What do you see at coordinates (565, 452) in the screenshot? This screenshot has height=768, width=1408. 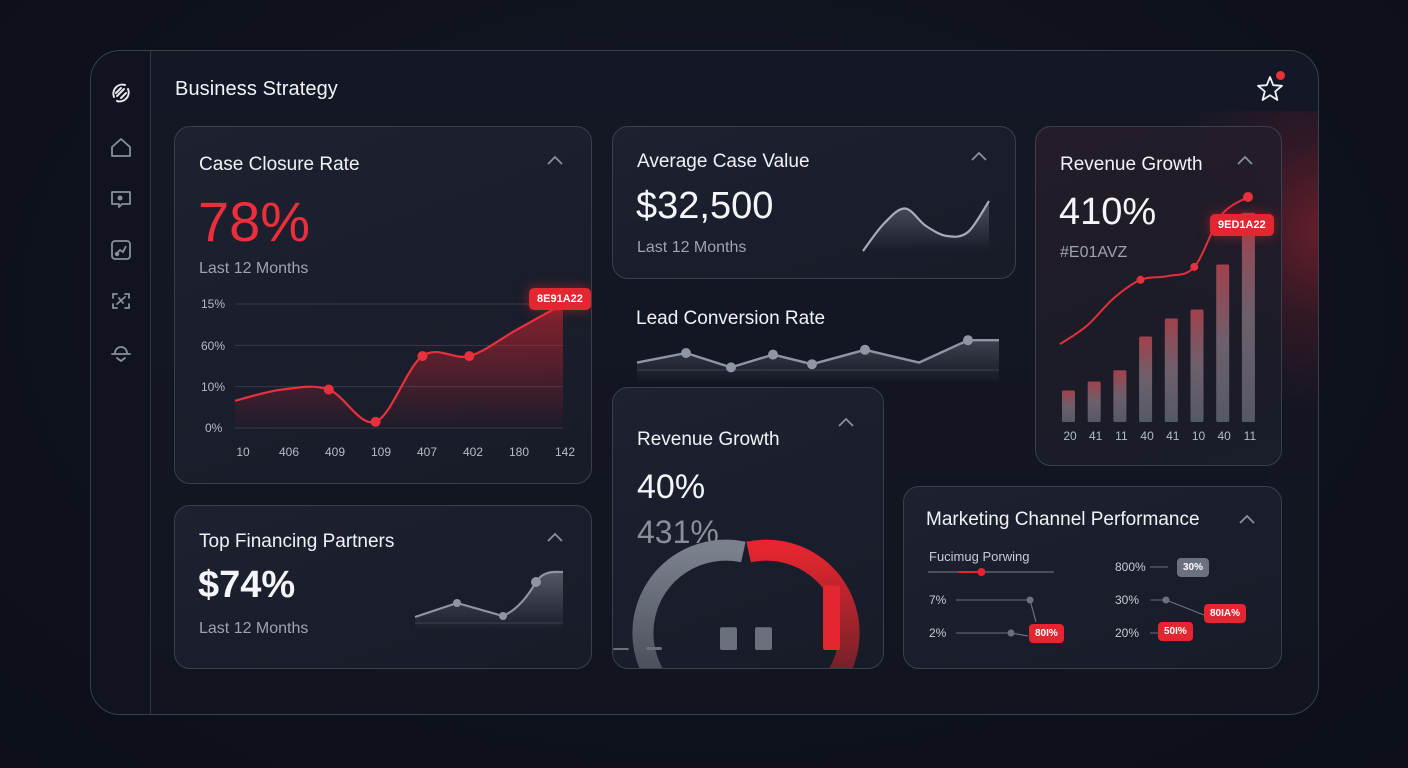 I see `x-tick-label: 142` at bounding box center [565, 452].